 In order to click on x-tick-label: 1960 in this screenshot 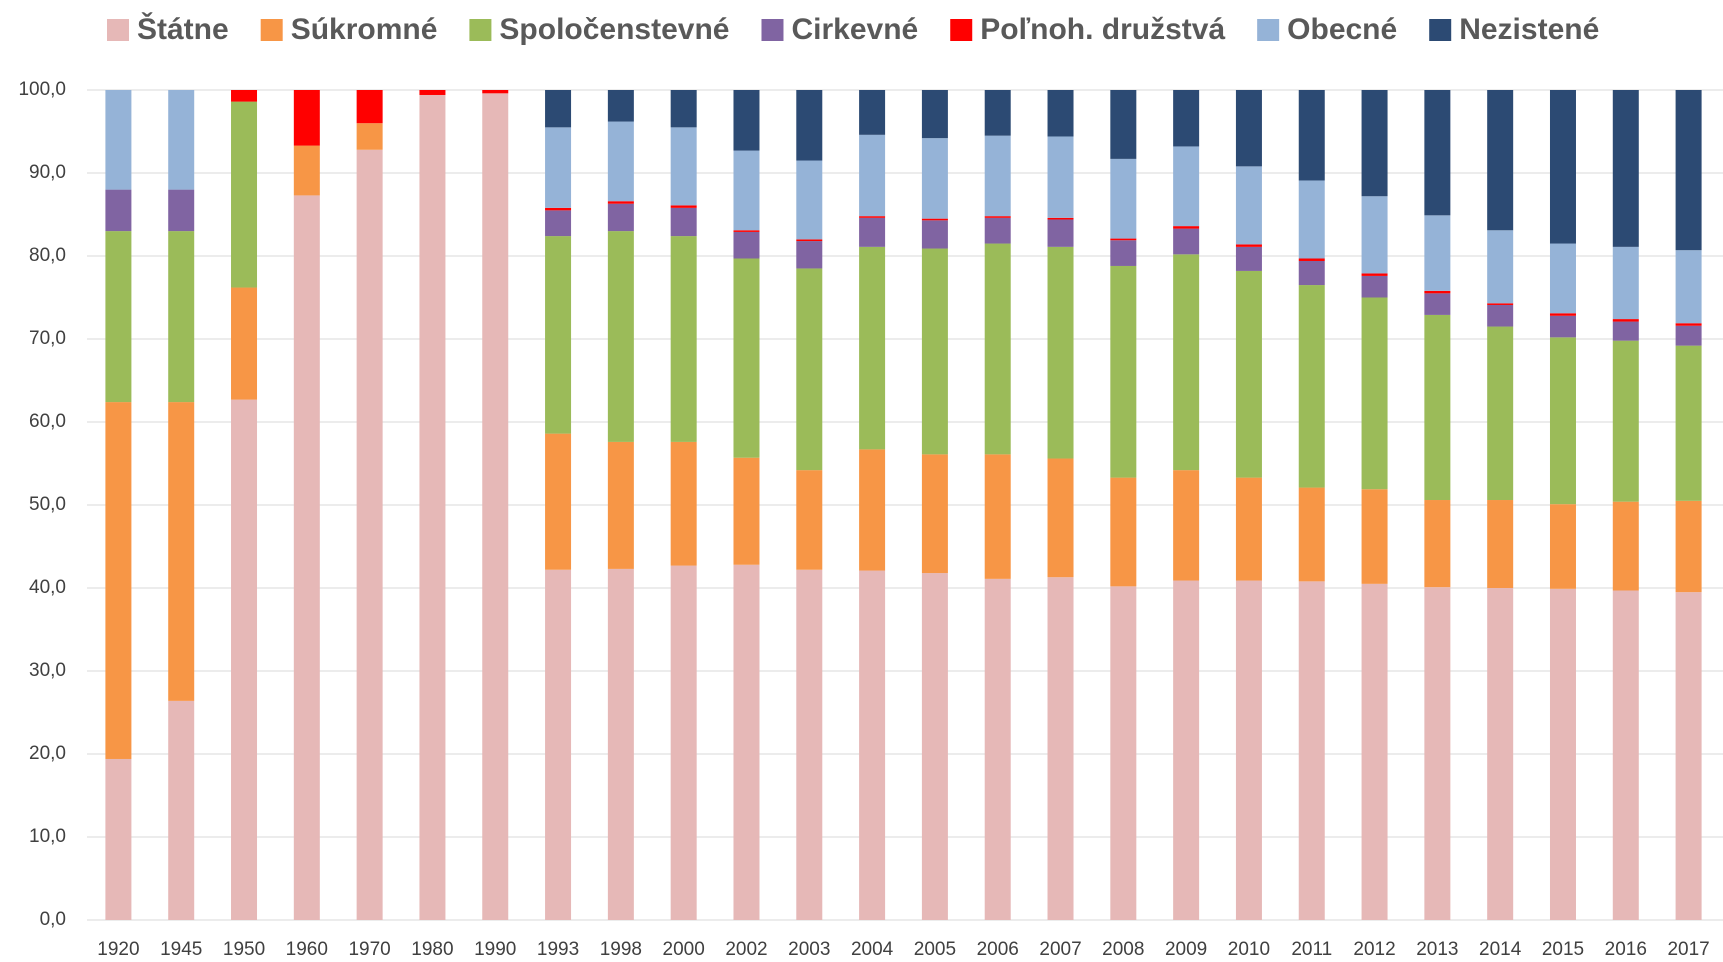, I will do `click(307, 949)`.